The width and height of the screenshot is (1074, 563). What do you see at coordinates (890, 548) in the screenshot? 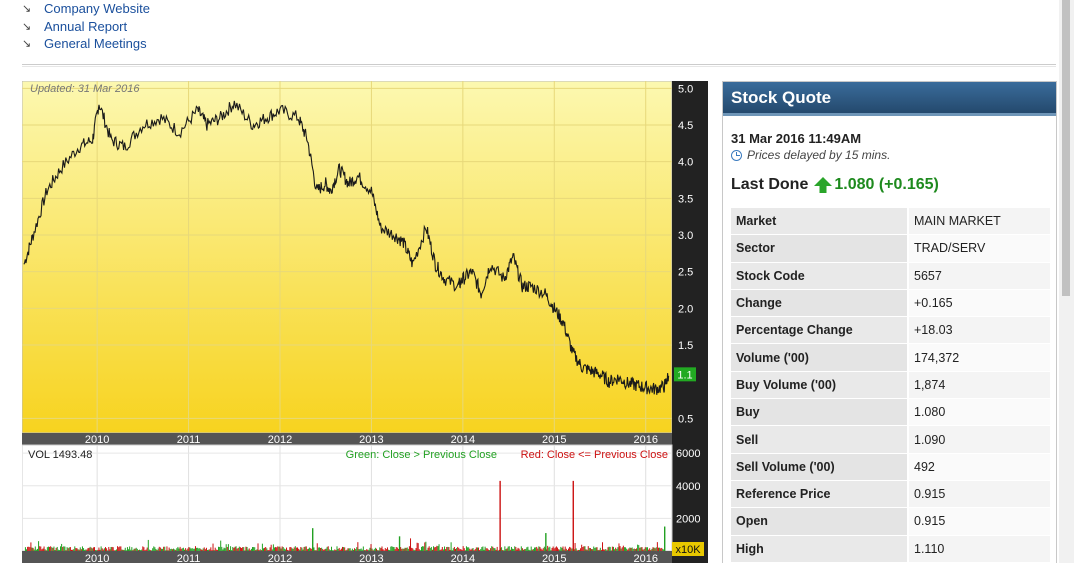
I see `quote-row: High 1.110` at bounding box center [890, 548].